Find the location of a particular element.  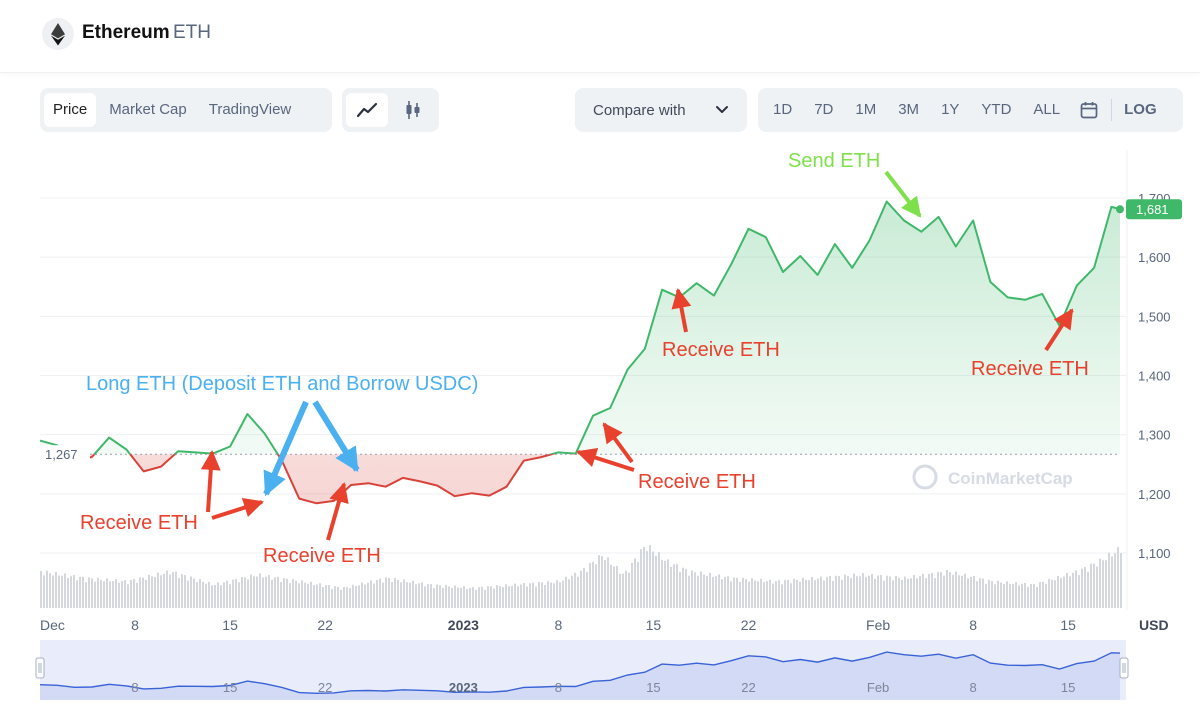

range-1d: 1D is located at coordinates (783, 109).